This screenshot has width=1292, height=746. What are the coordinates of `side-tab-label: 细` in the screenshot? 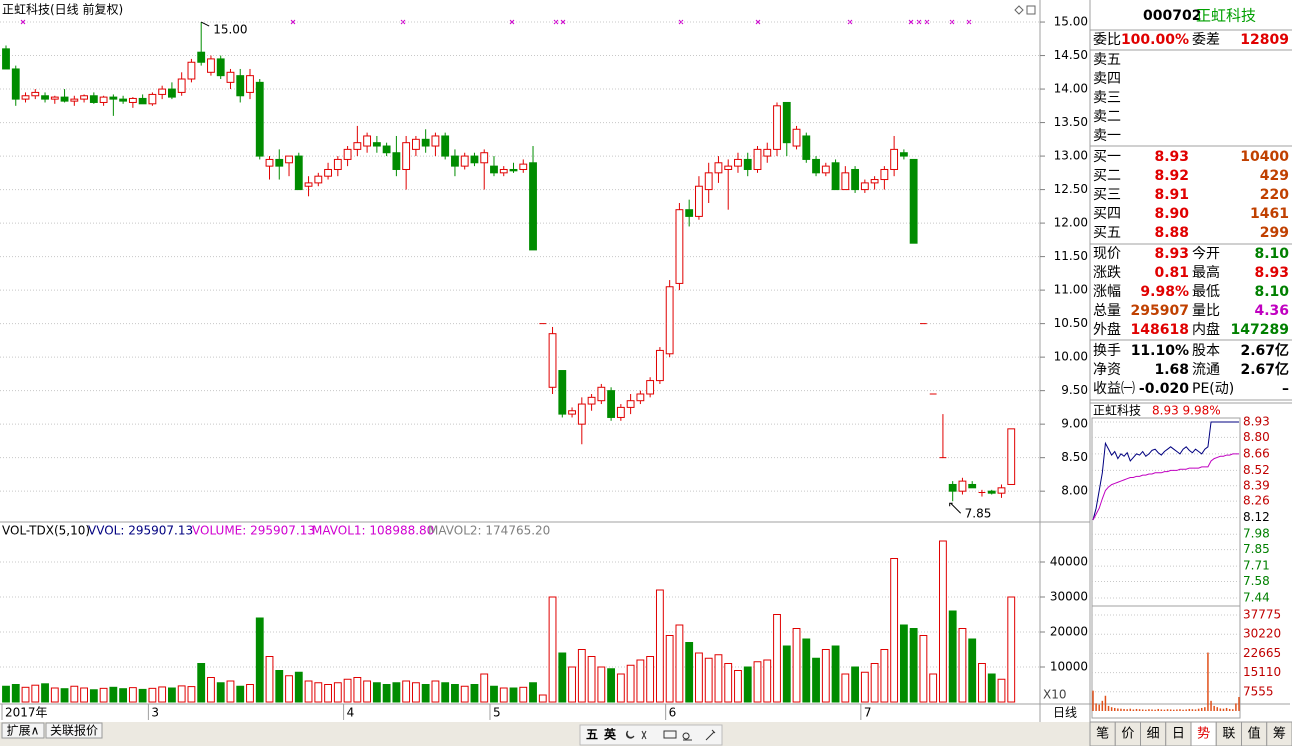 It's located at (1153, 734).